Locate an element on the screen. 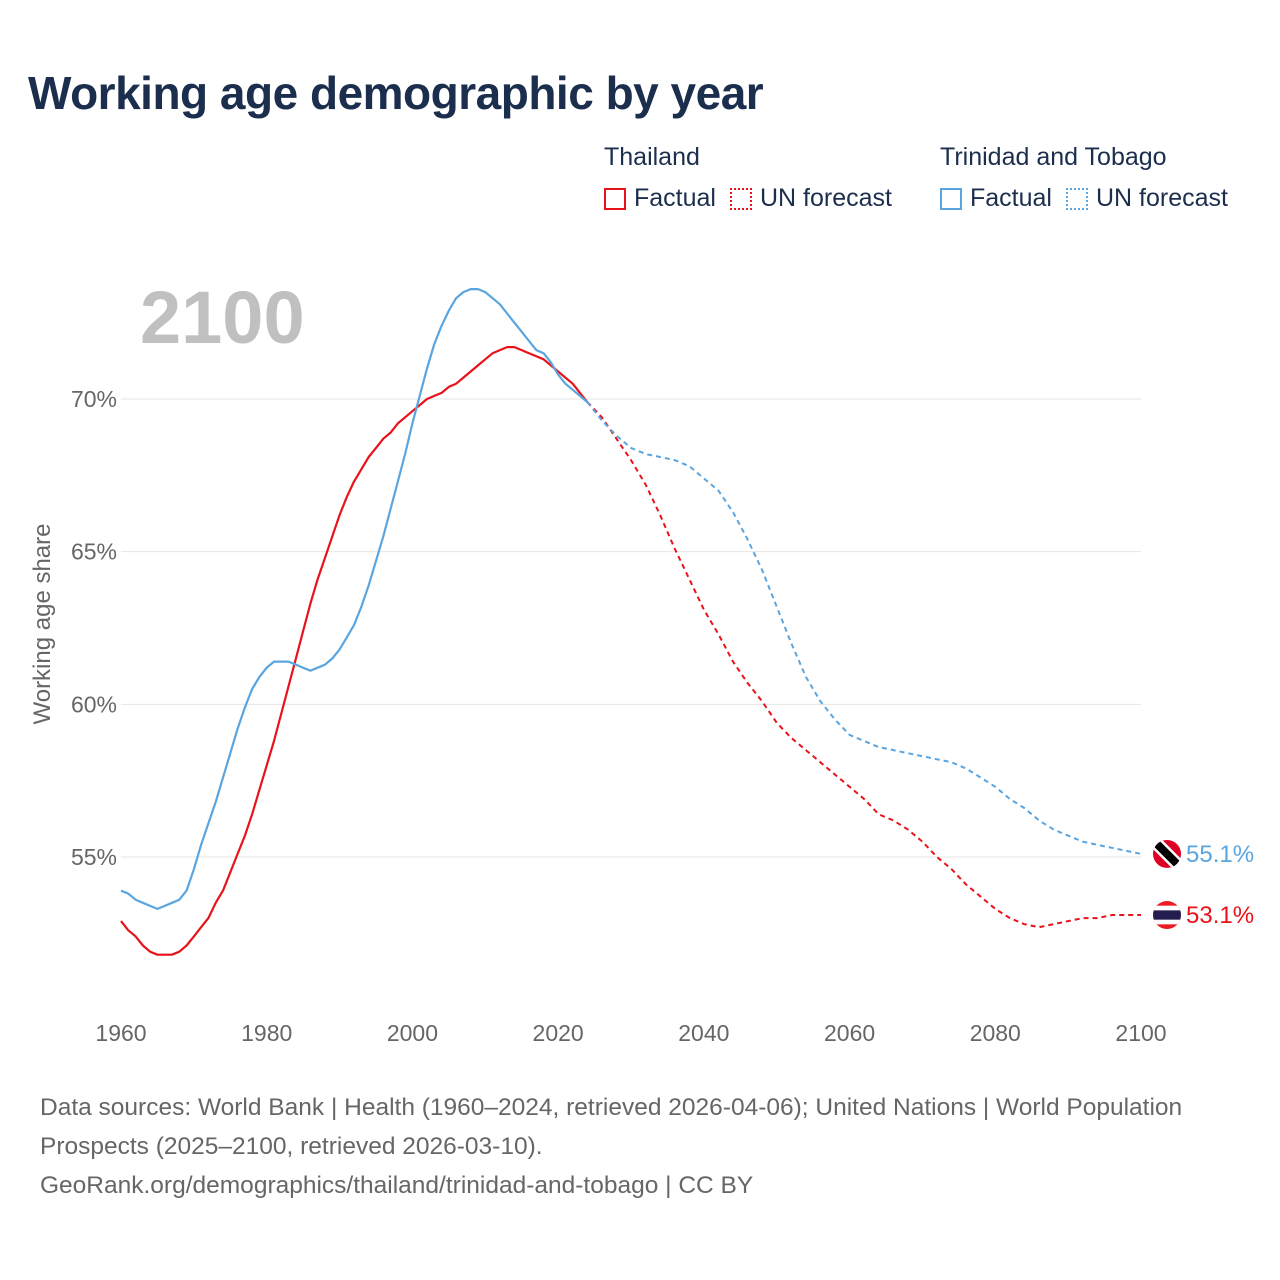 The width and height of the screenshot is (1280, 1280). x-tick-label: 2080 is located at coordinates (995, 1033).